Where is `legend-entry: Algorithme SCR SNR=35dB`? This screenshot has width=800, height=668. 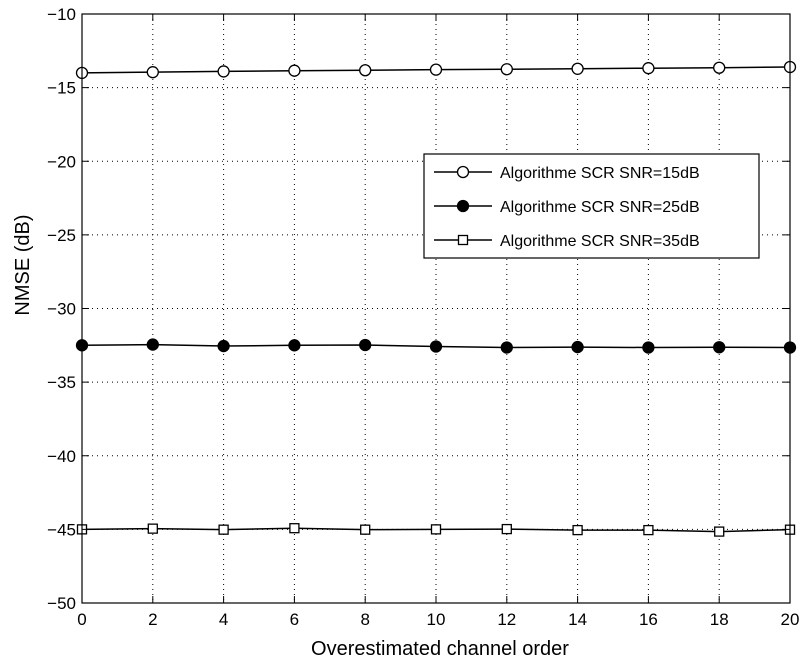 legend-entry: Algorithme SCR SNR=35dB is located at coordinates (567, 241).